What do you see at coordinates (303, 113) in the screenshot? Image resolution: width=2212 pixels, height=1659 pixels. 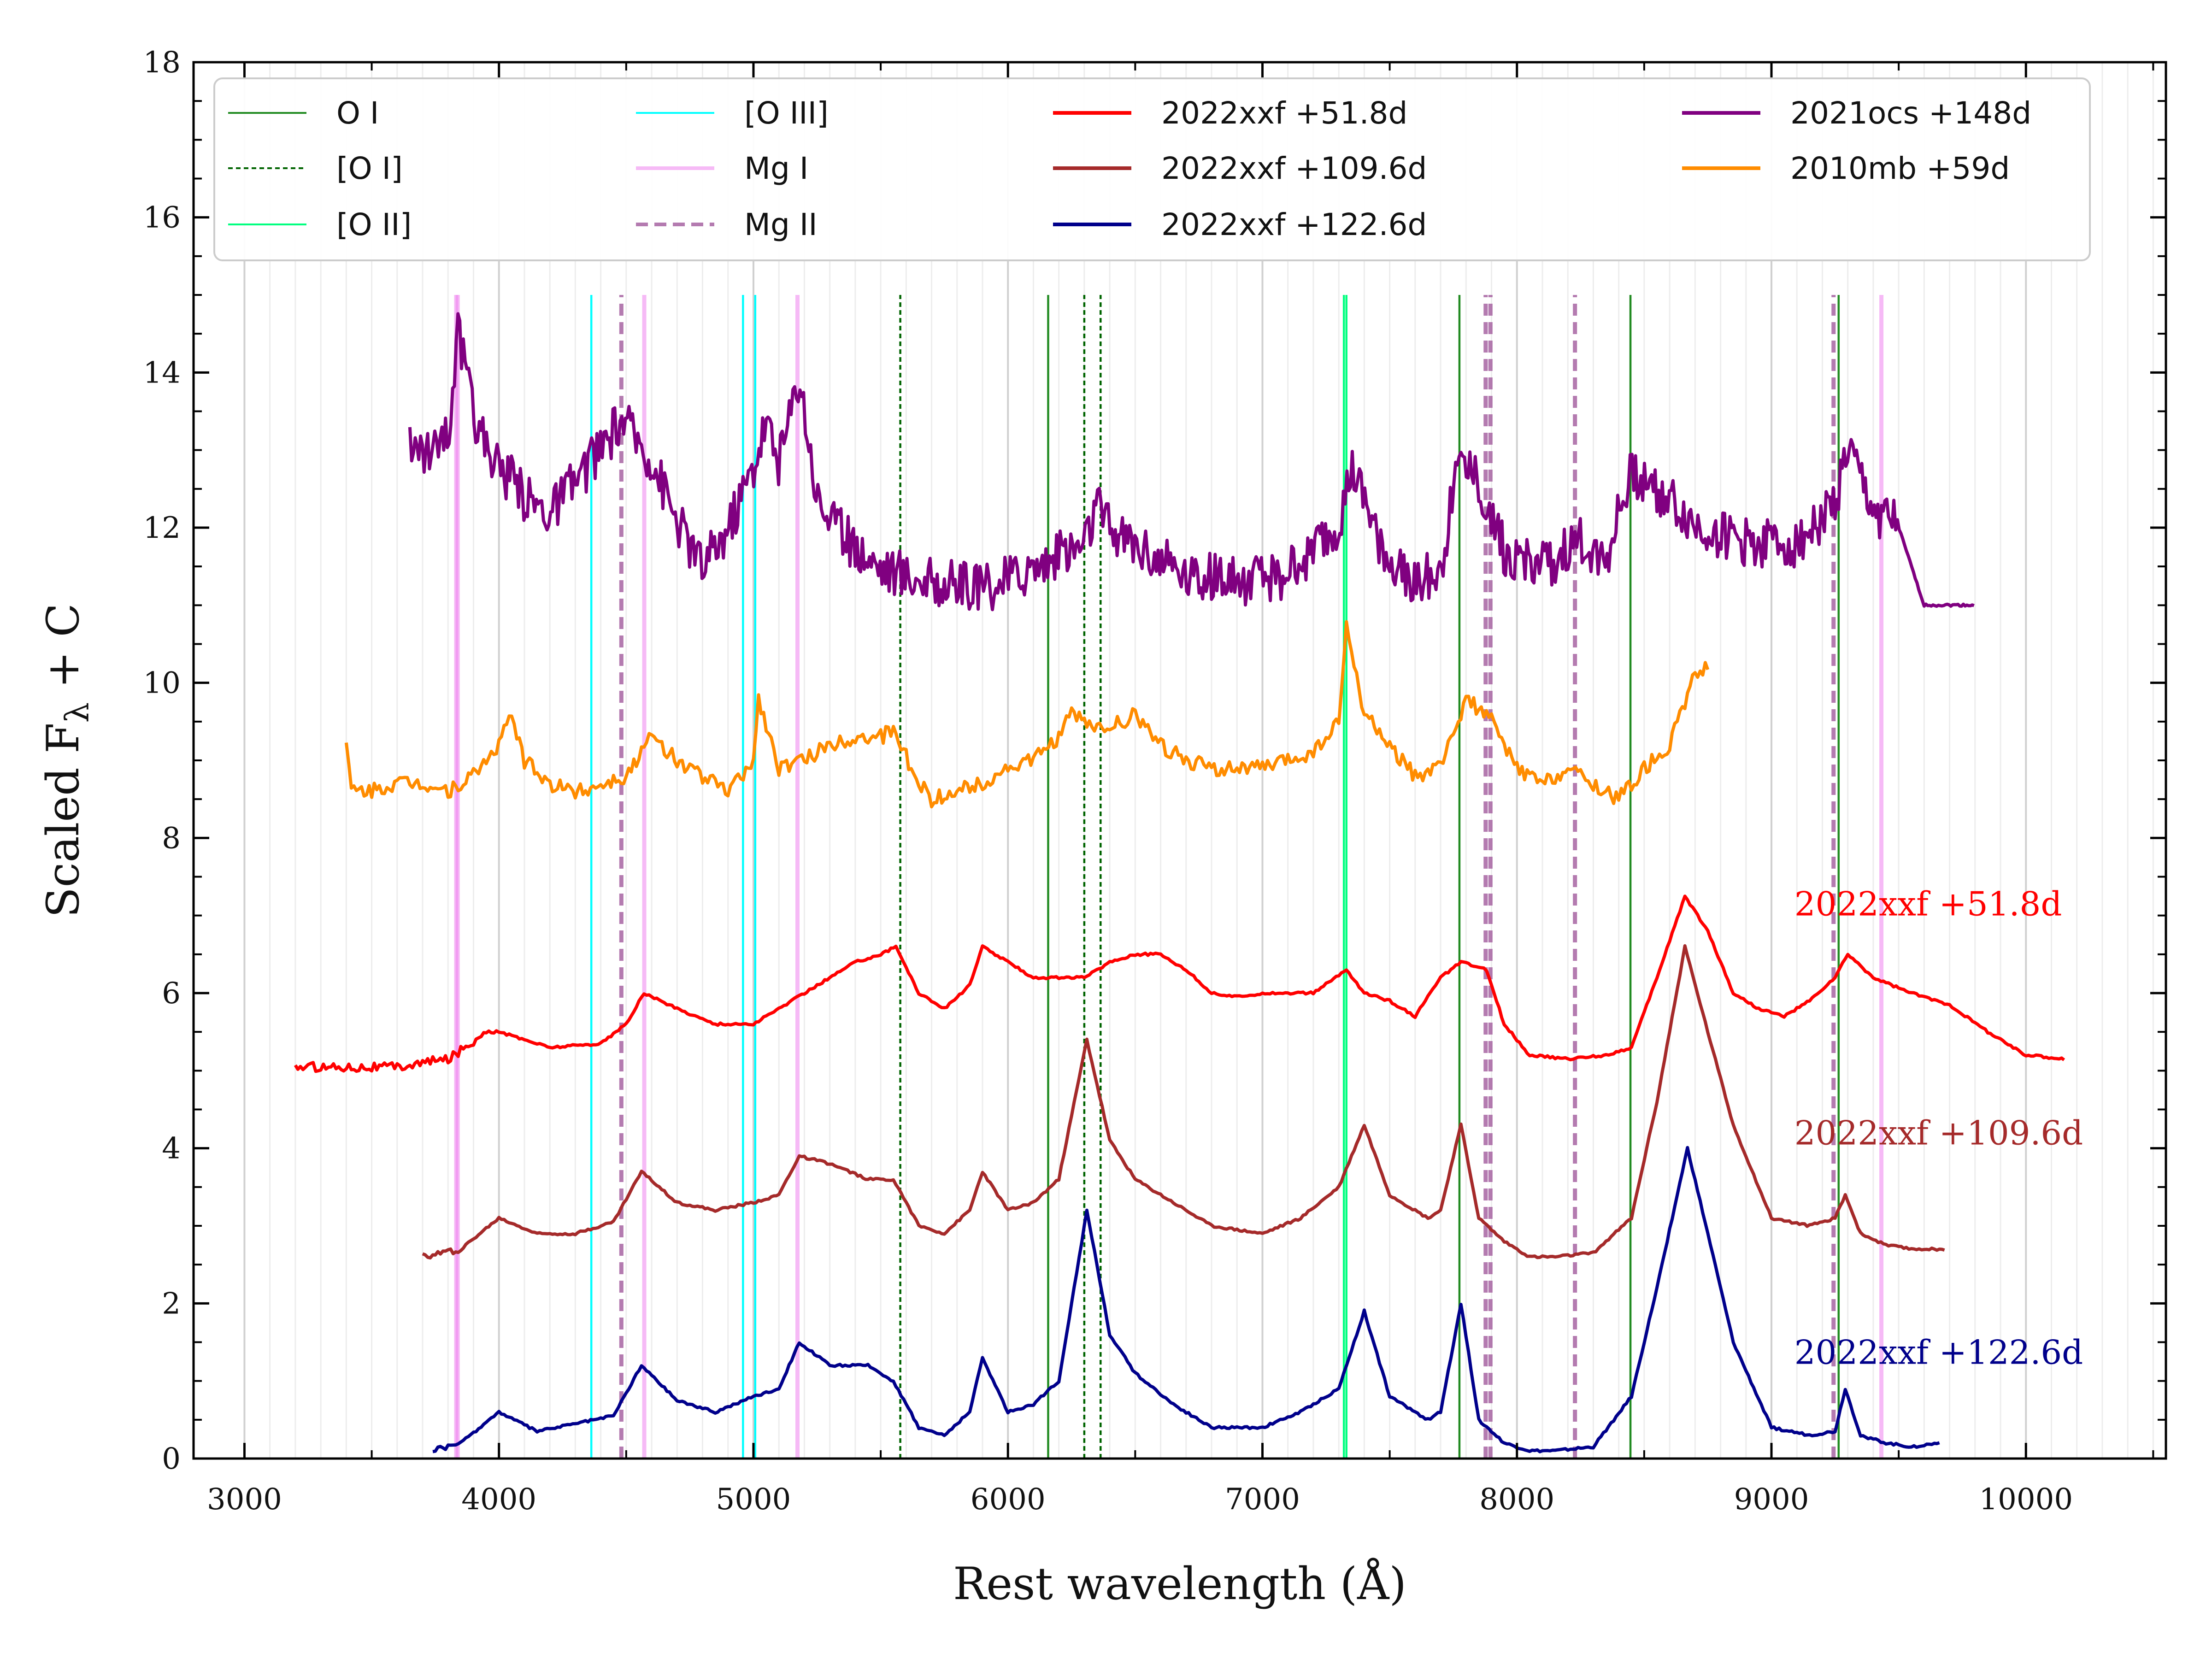 I see `legend-item-o-i: O I` at bounding box center [303, 113].